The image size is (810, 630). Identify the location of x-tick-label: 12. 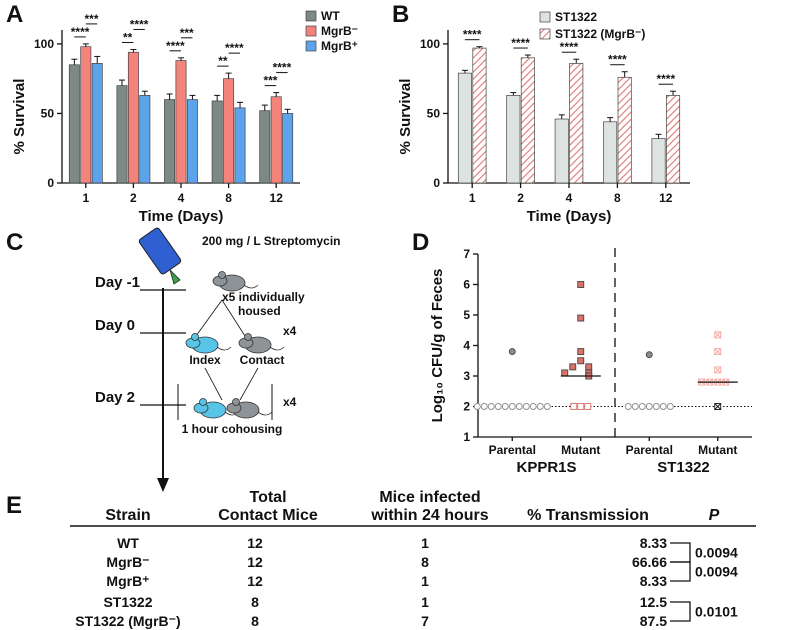
(666, 198).